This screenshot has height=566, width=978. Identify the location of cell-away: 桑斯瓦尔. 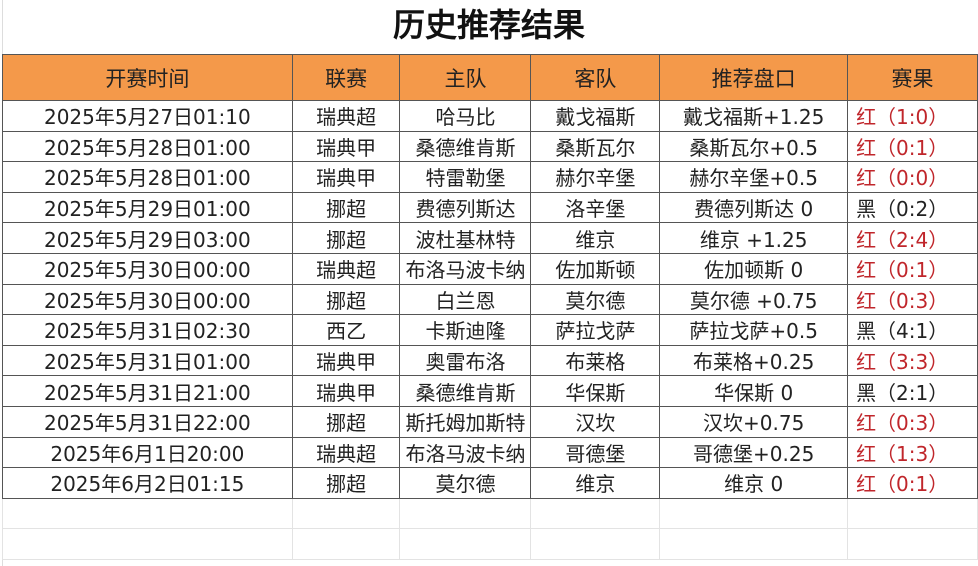
(595, 146).